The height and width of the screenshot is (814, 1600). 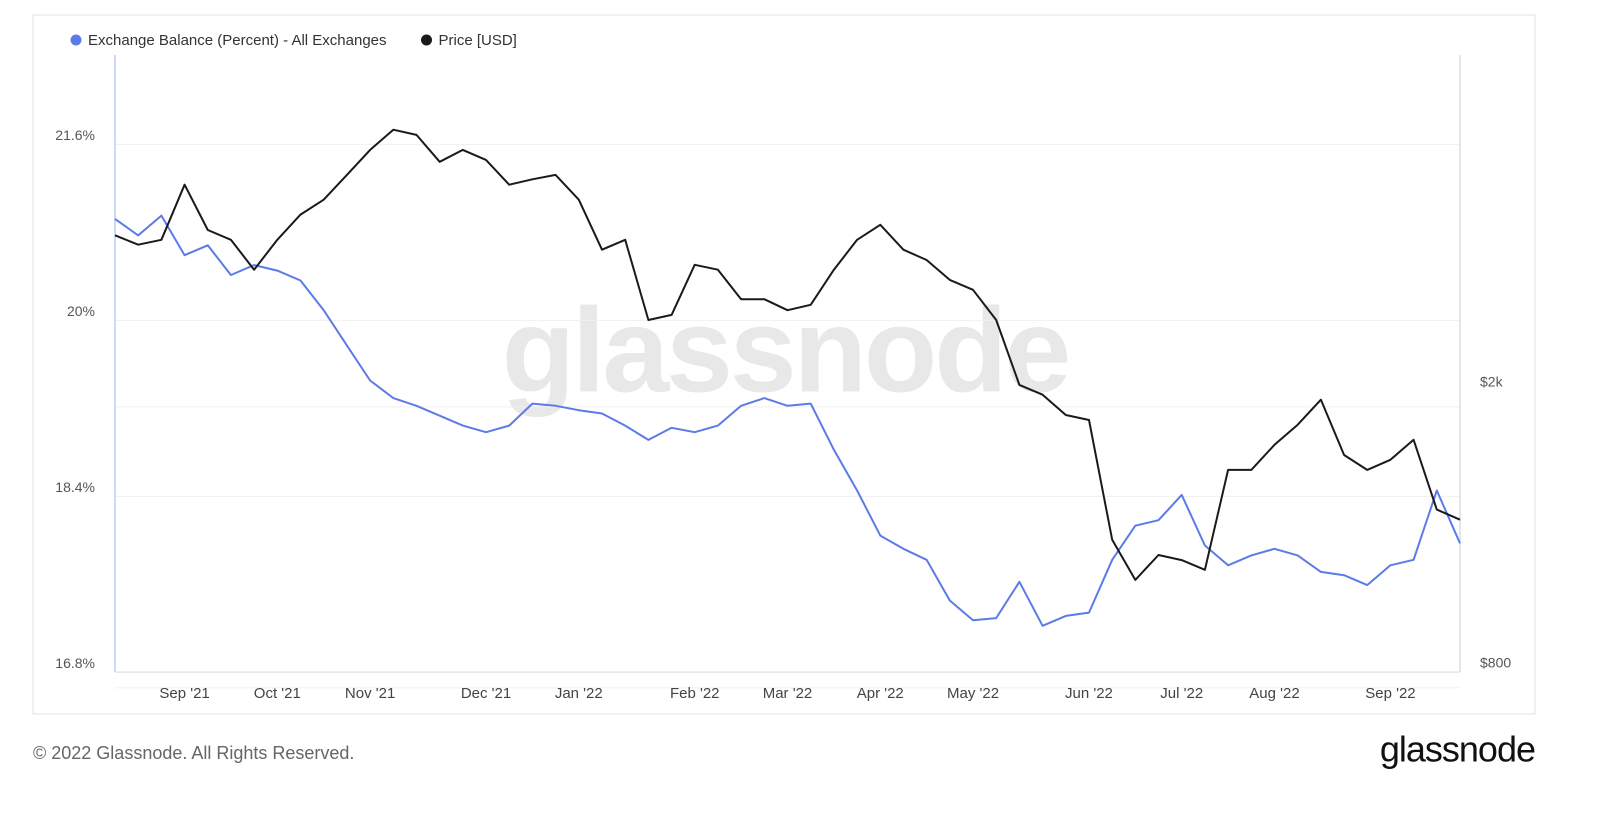 I want to click on legend-label: Price [USD], so click(x=478, y=40).